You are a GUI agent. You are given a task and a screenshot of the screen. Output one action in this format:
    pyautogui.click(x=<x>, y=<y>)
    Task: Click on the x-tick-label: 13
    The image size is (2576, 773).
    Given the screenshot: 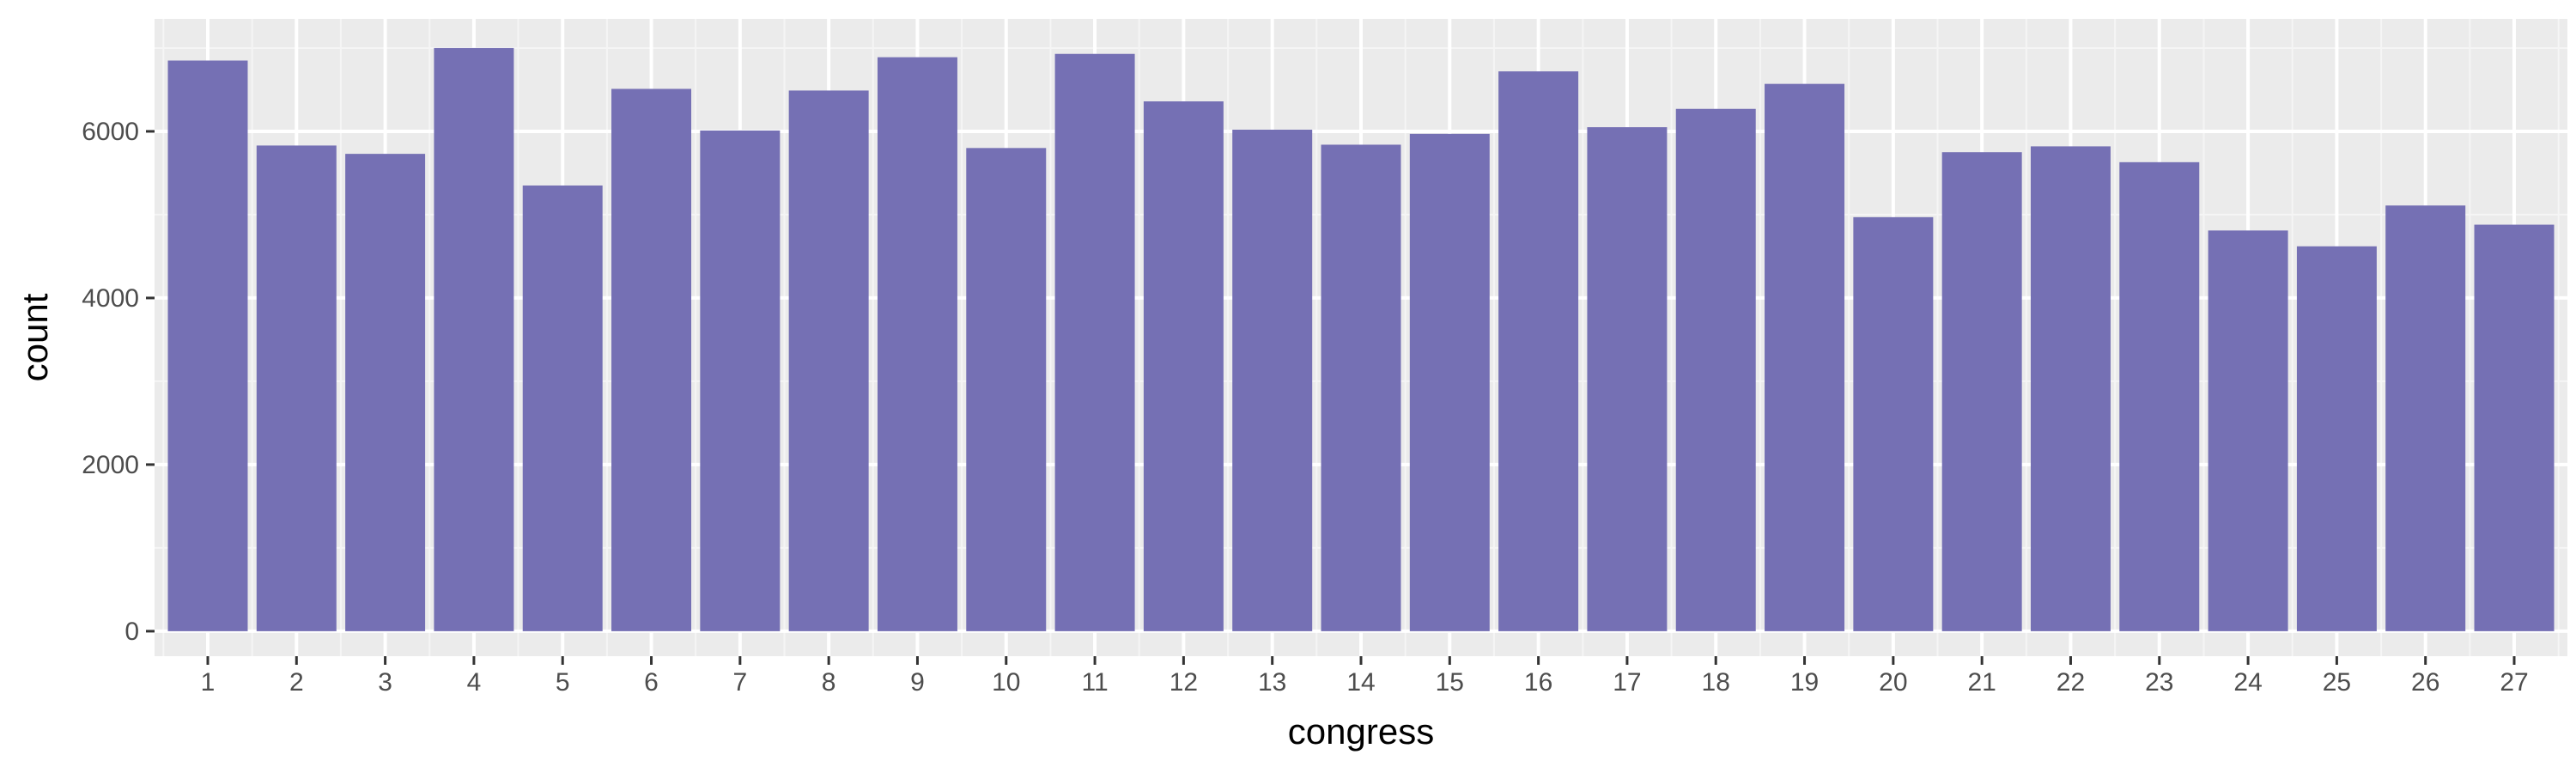 What is the action you would take?
    pyautogui.click(x=1272, y=682)
    